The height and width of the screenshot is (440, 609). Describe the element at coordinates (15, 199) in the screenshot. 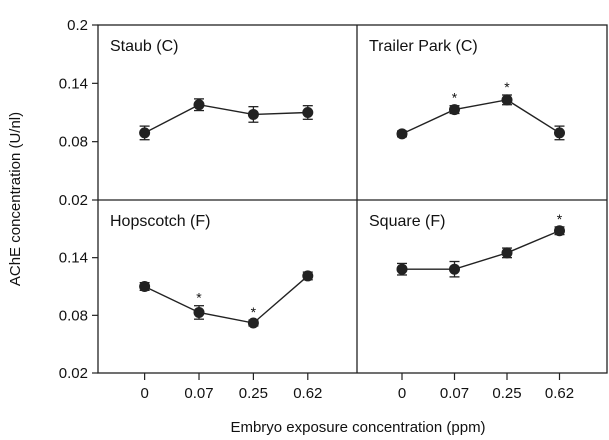

I see `y-axis-title: AChE concentration (U/nl)` at that location.